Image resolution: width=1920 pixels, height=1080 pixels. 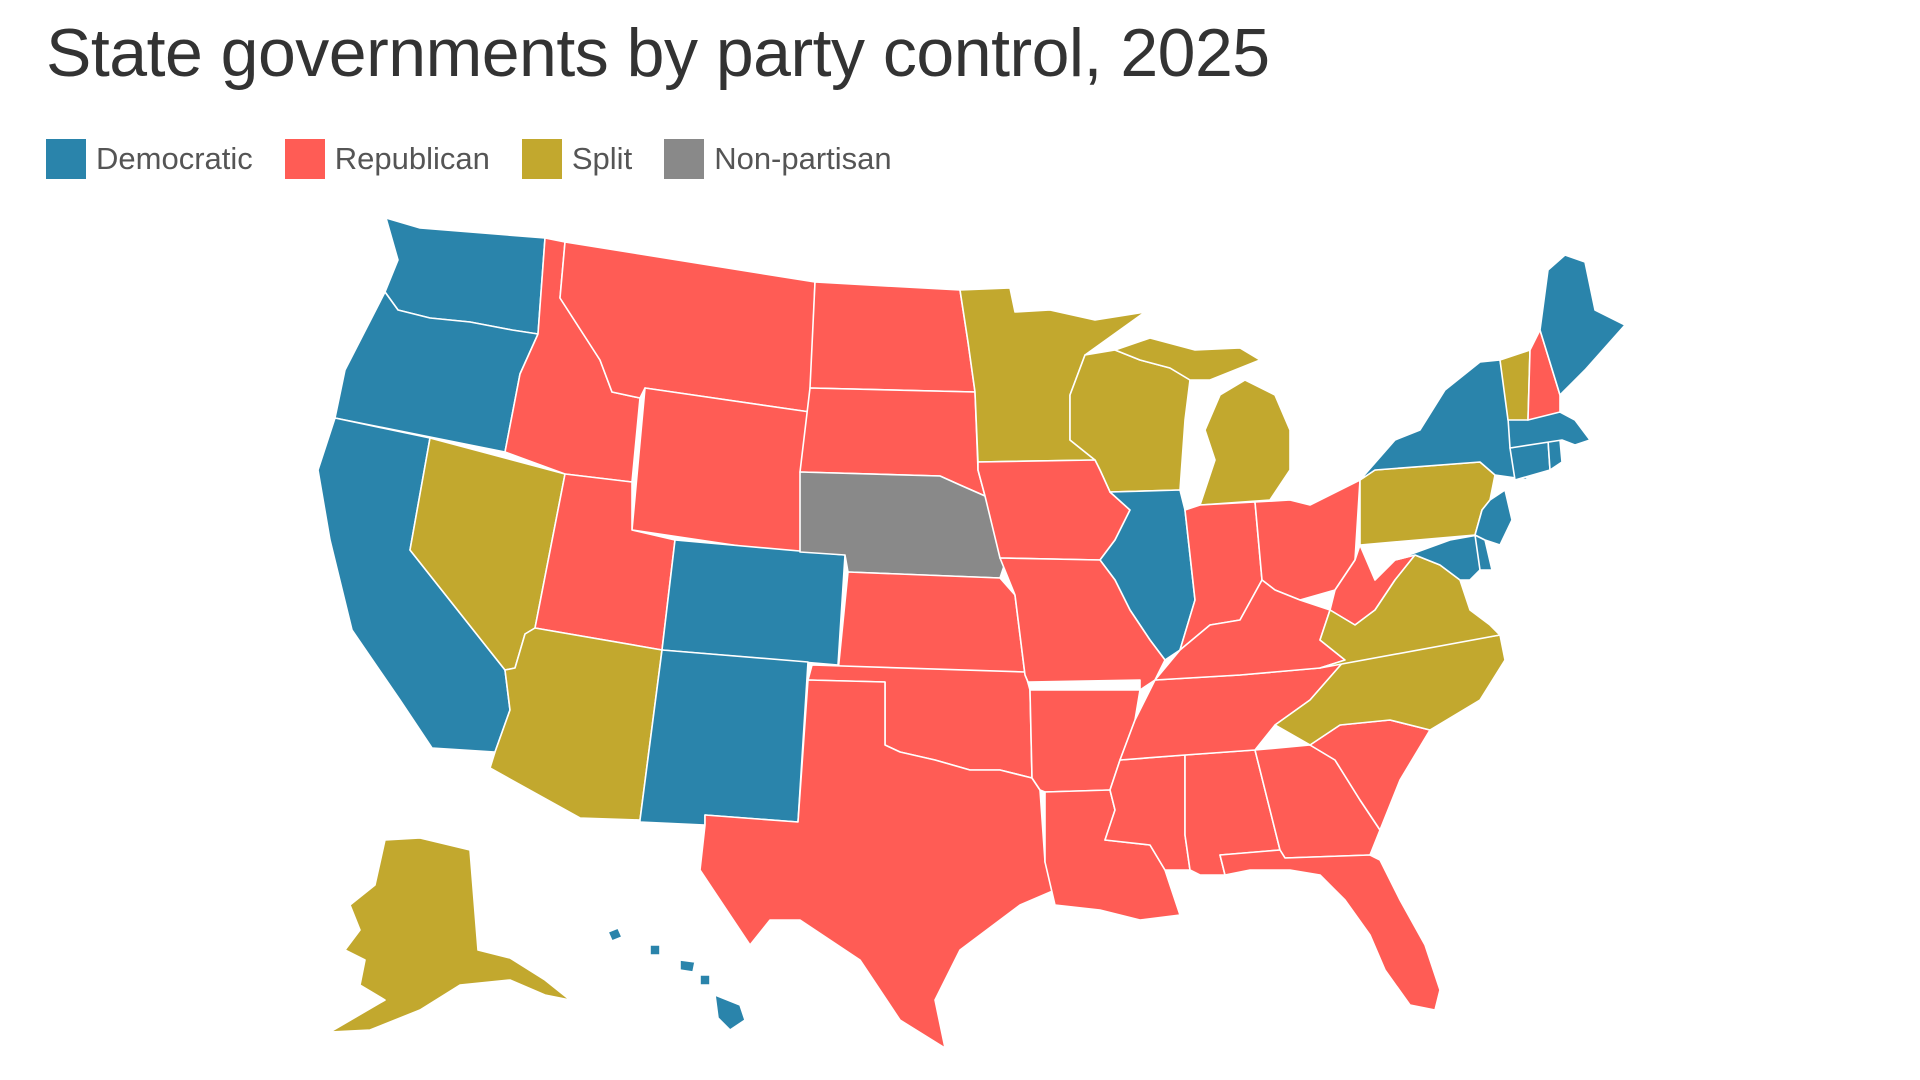 What do you see at coordinates (1410, 611) in the screenshot?
I see `state-va` at bounding box center [1410, 611].